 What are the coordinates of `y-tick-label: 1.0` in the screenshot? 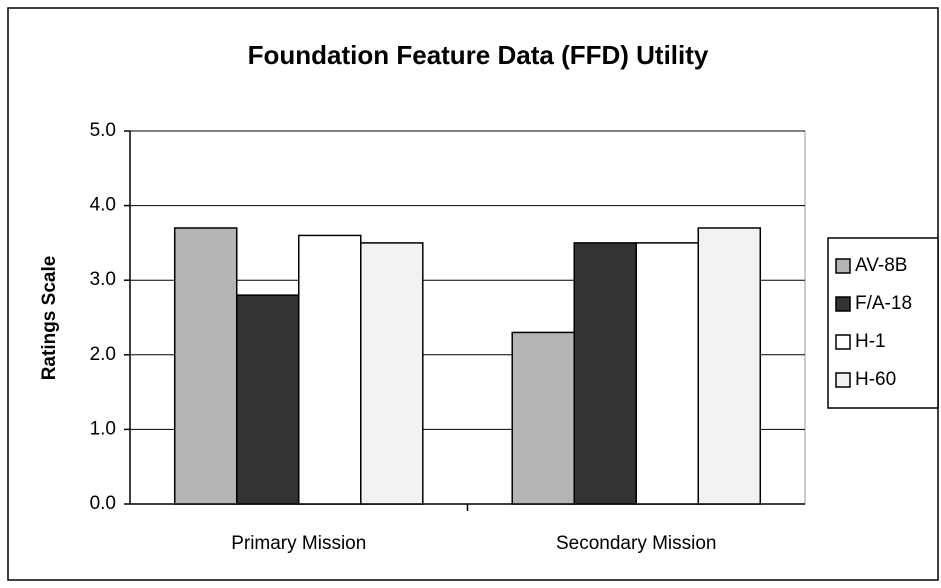 It's located at (103, 428).